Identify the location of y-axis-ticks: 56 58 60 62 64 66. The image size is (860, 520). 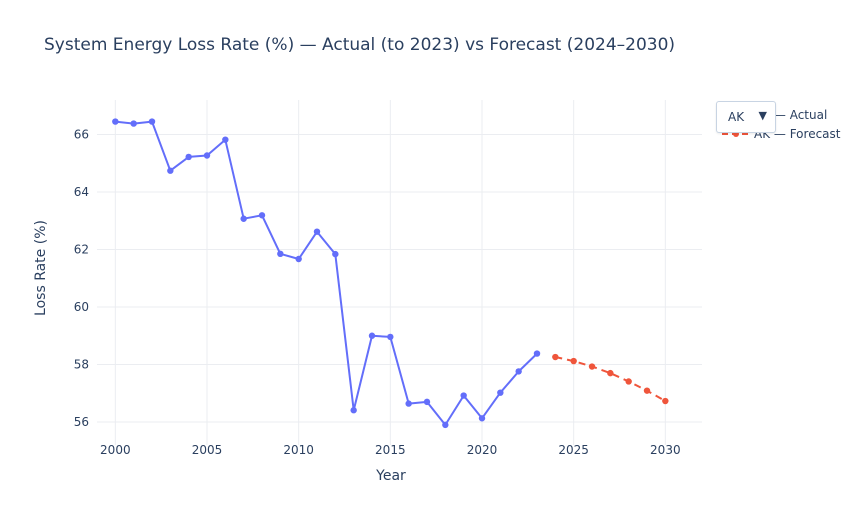
(81, 279).